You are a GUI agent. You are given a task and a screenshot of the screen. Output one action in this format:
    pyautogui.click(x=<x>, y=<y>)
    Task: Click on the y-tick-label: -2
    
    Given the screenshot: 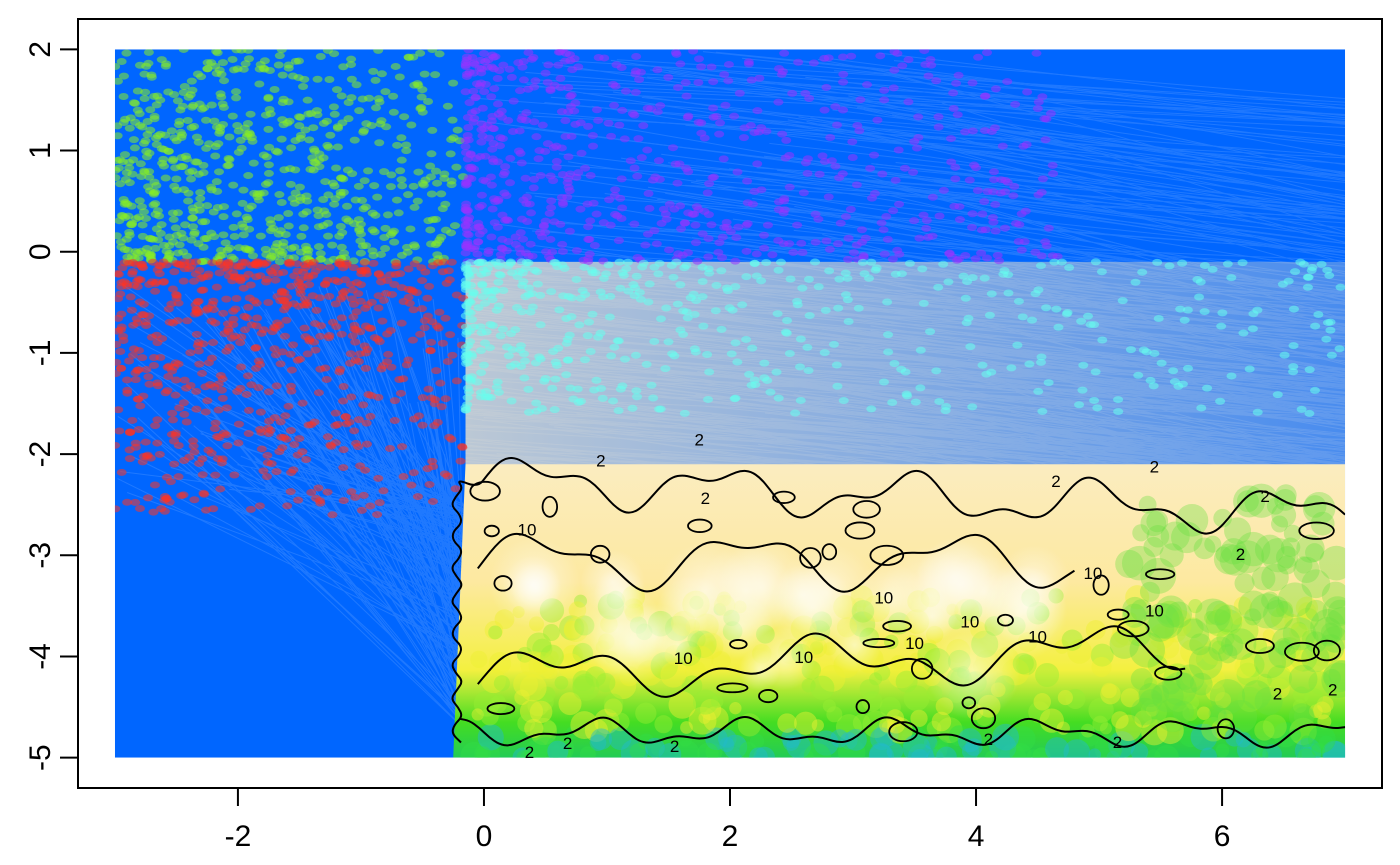 What is the action you would take?
    pyautogui.click(x=40, y=454)
    